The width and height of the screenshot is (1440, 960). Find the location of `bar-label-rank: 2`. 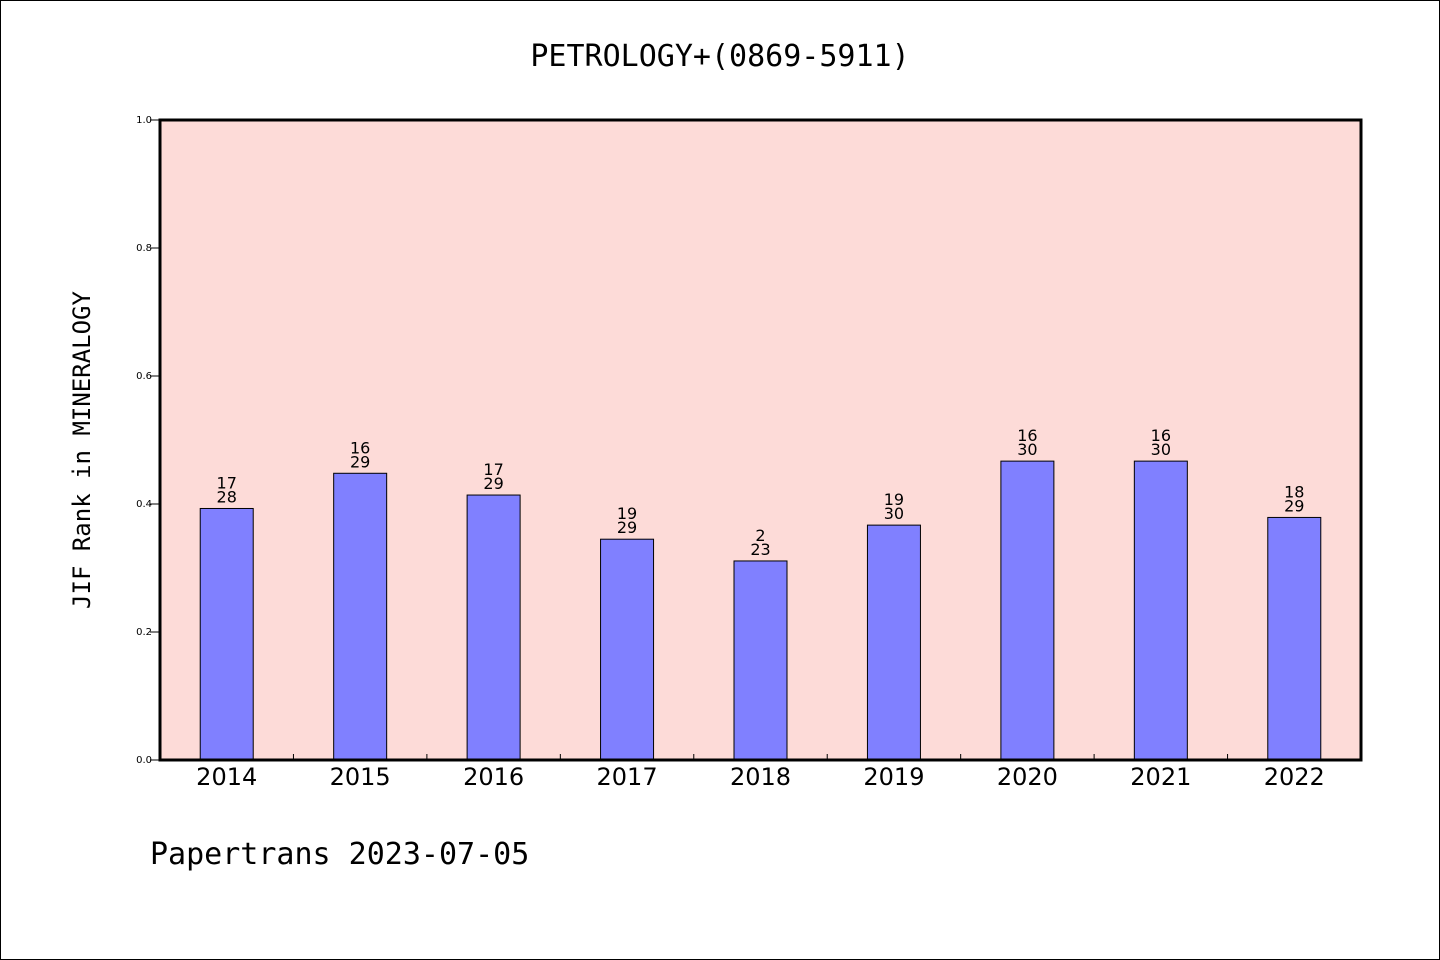

bar-label-rank: 2 is located at coordinates (760, 535).